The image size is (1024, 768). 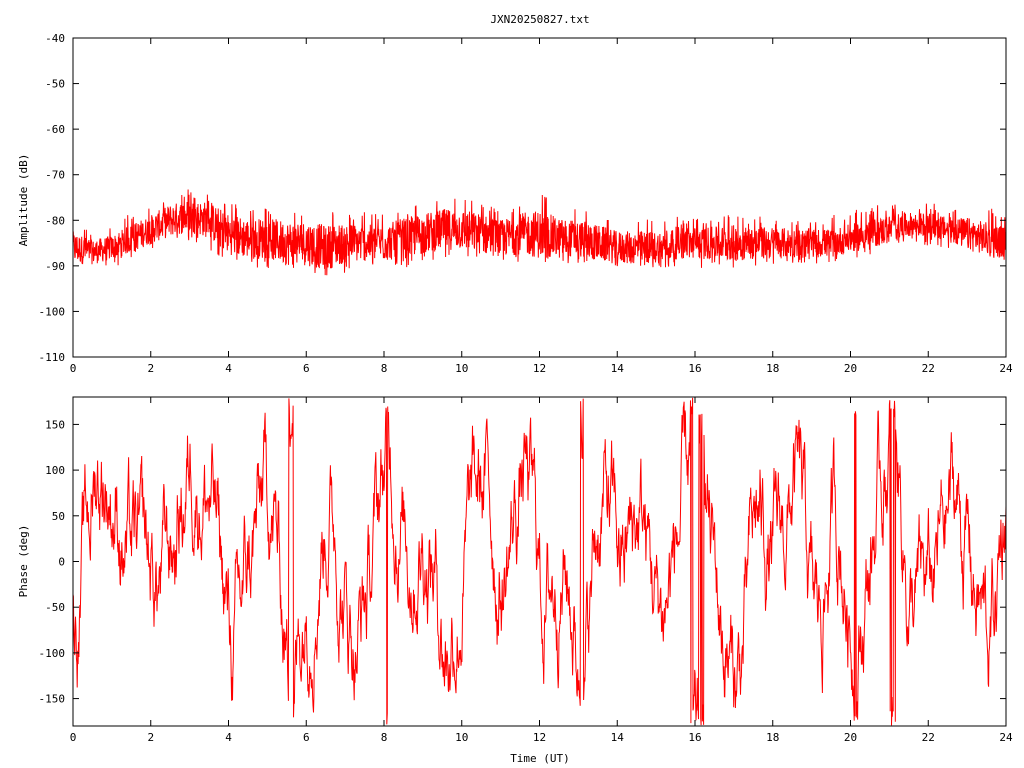 I want to click on phase-x-tick-label: 22, so click(x=928, y=737).